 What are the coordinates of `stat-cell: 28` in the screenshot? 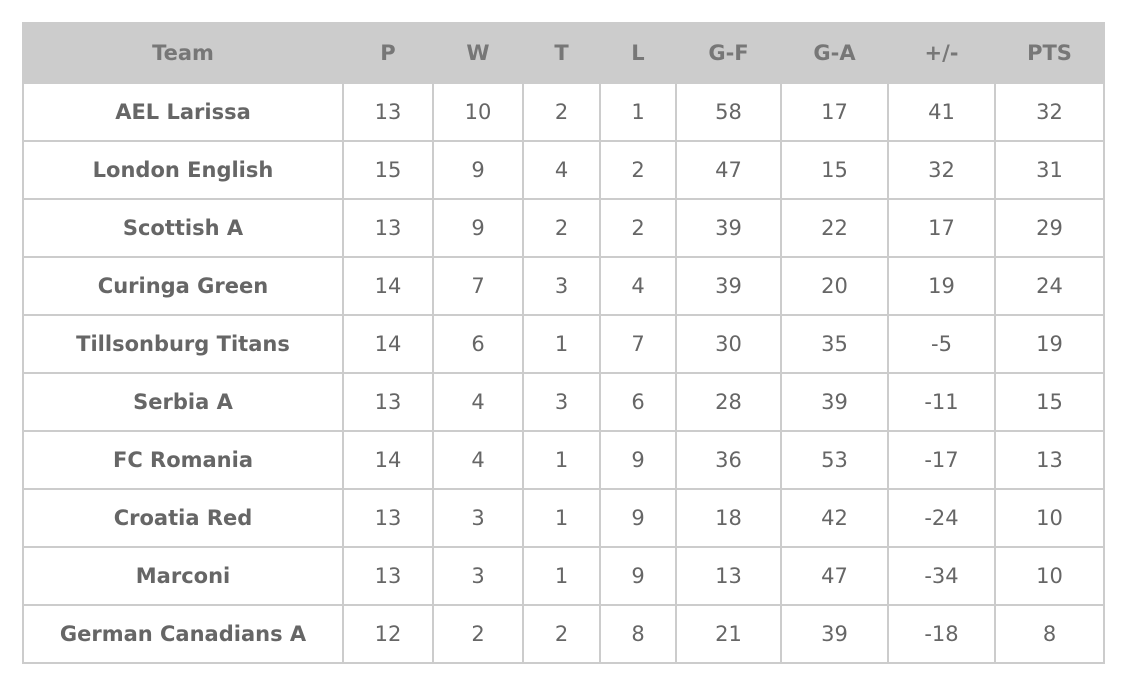 It's located at (728, 402).